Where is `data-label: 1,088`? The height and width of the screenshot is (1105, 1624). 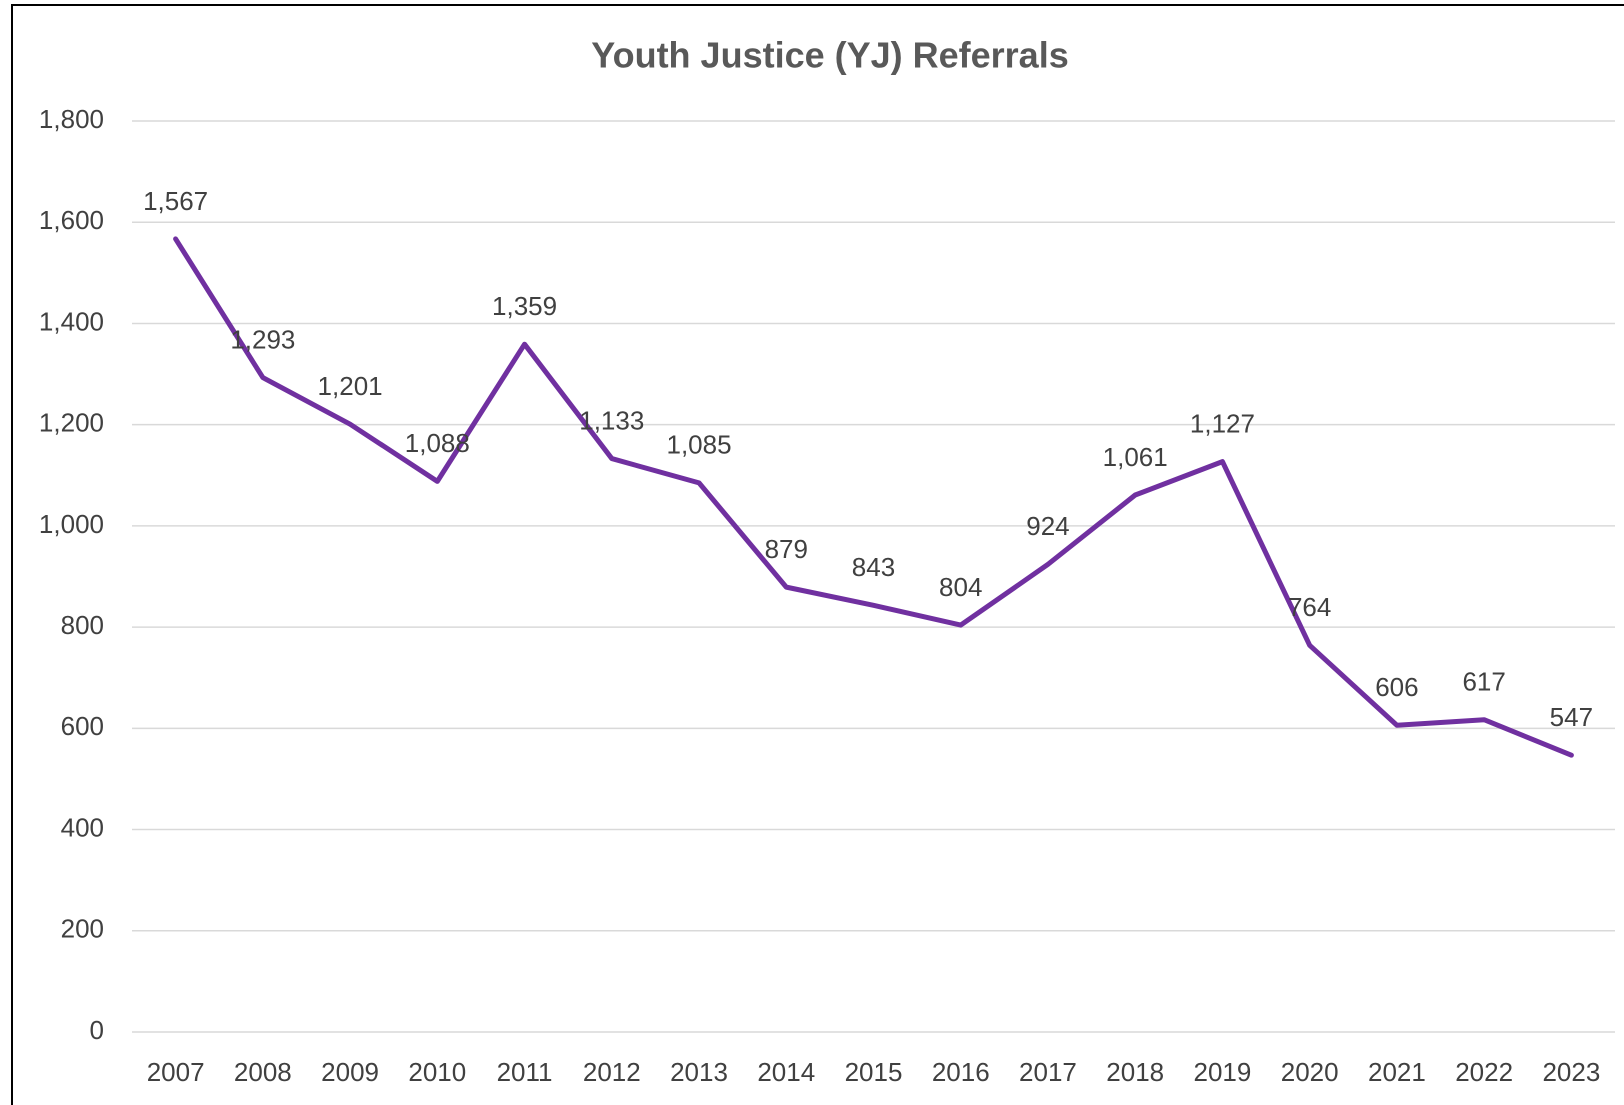
data-label: 1,088 is located at coordinates (437, 443).